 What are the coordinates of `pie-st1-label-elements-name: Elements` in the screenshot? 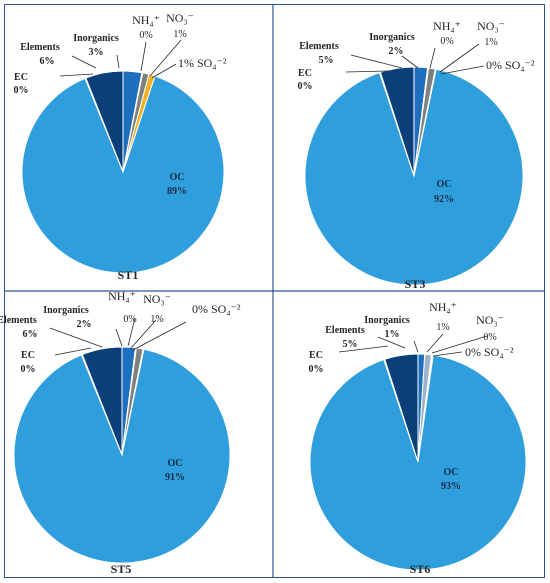 It's located at (40, 47).